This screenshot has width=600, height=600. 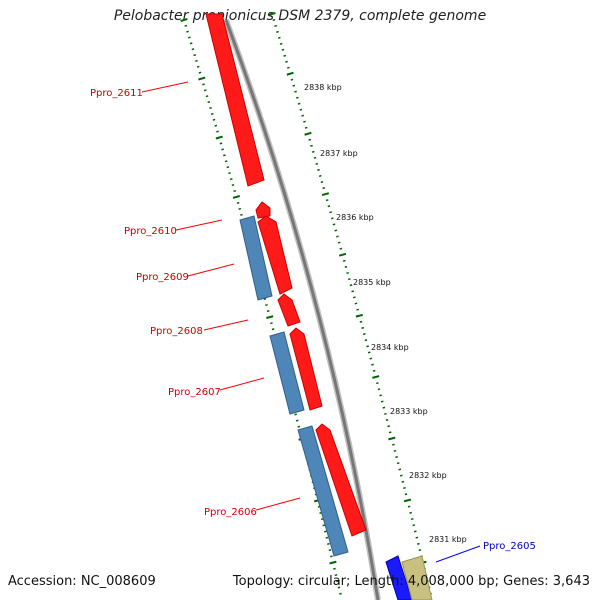 I want to click on gene-label-ppro-2606: Ppro_2606, so click(x=230, y=512).